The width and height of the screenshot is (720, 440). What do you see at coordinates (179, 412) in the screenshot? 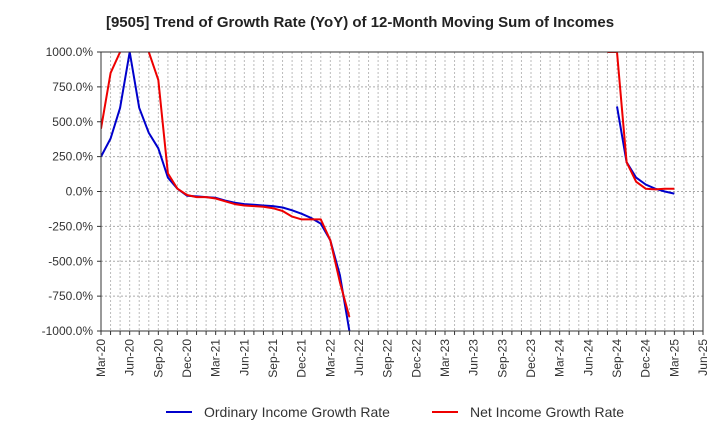
I see `legend-swatch-ordinary-income` at bounding box center [179, 412].